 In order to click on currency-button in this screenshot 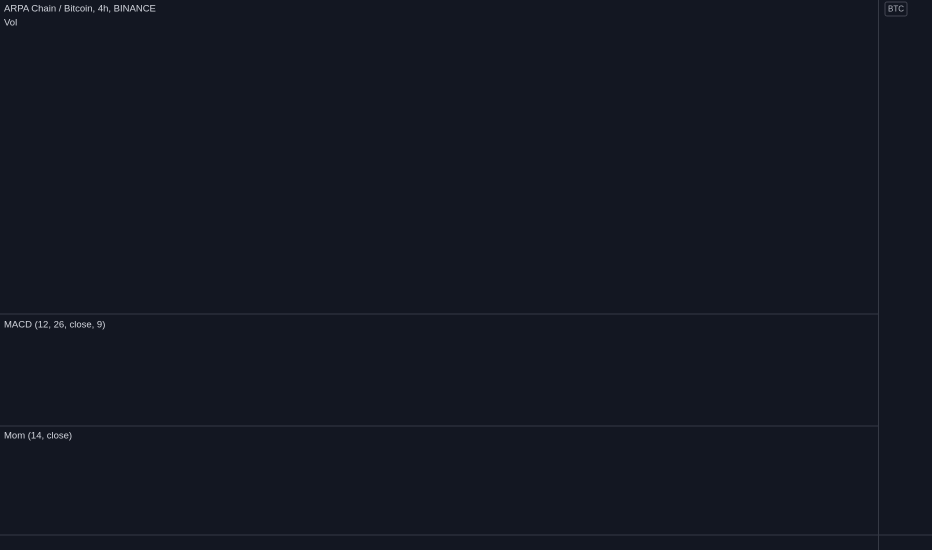, I will do `click(896, 9)`.